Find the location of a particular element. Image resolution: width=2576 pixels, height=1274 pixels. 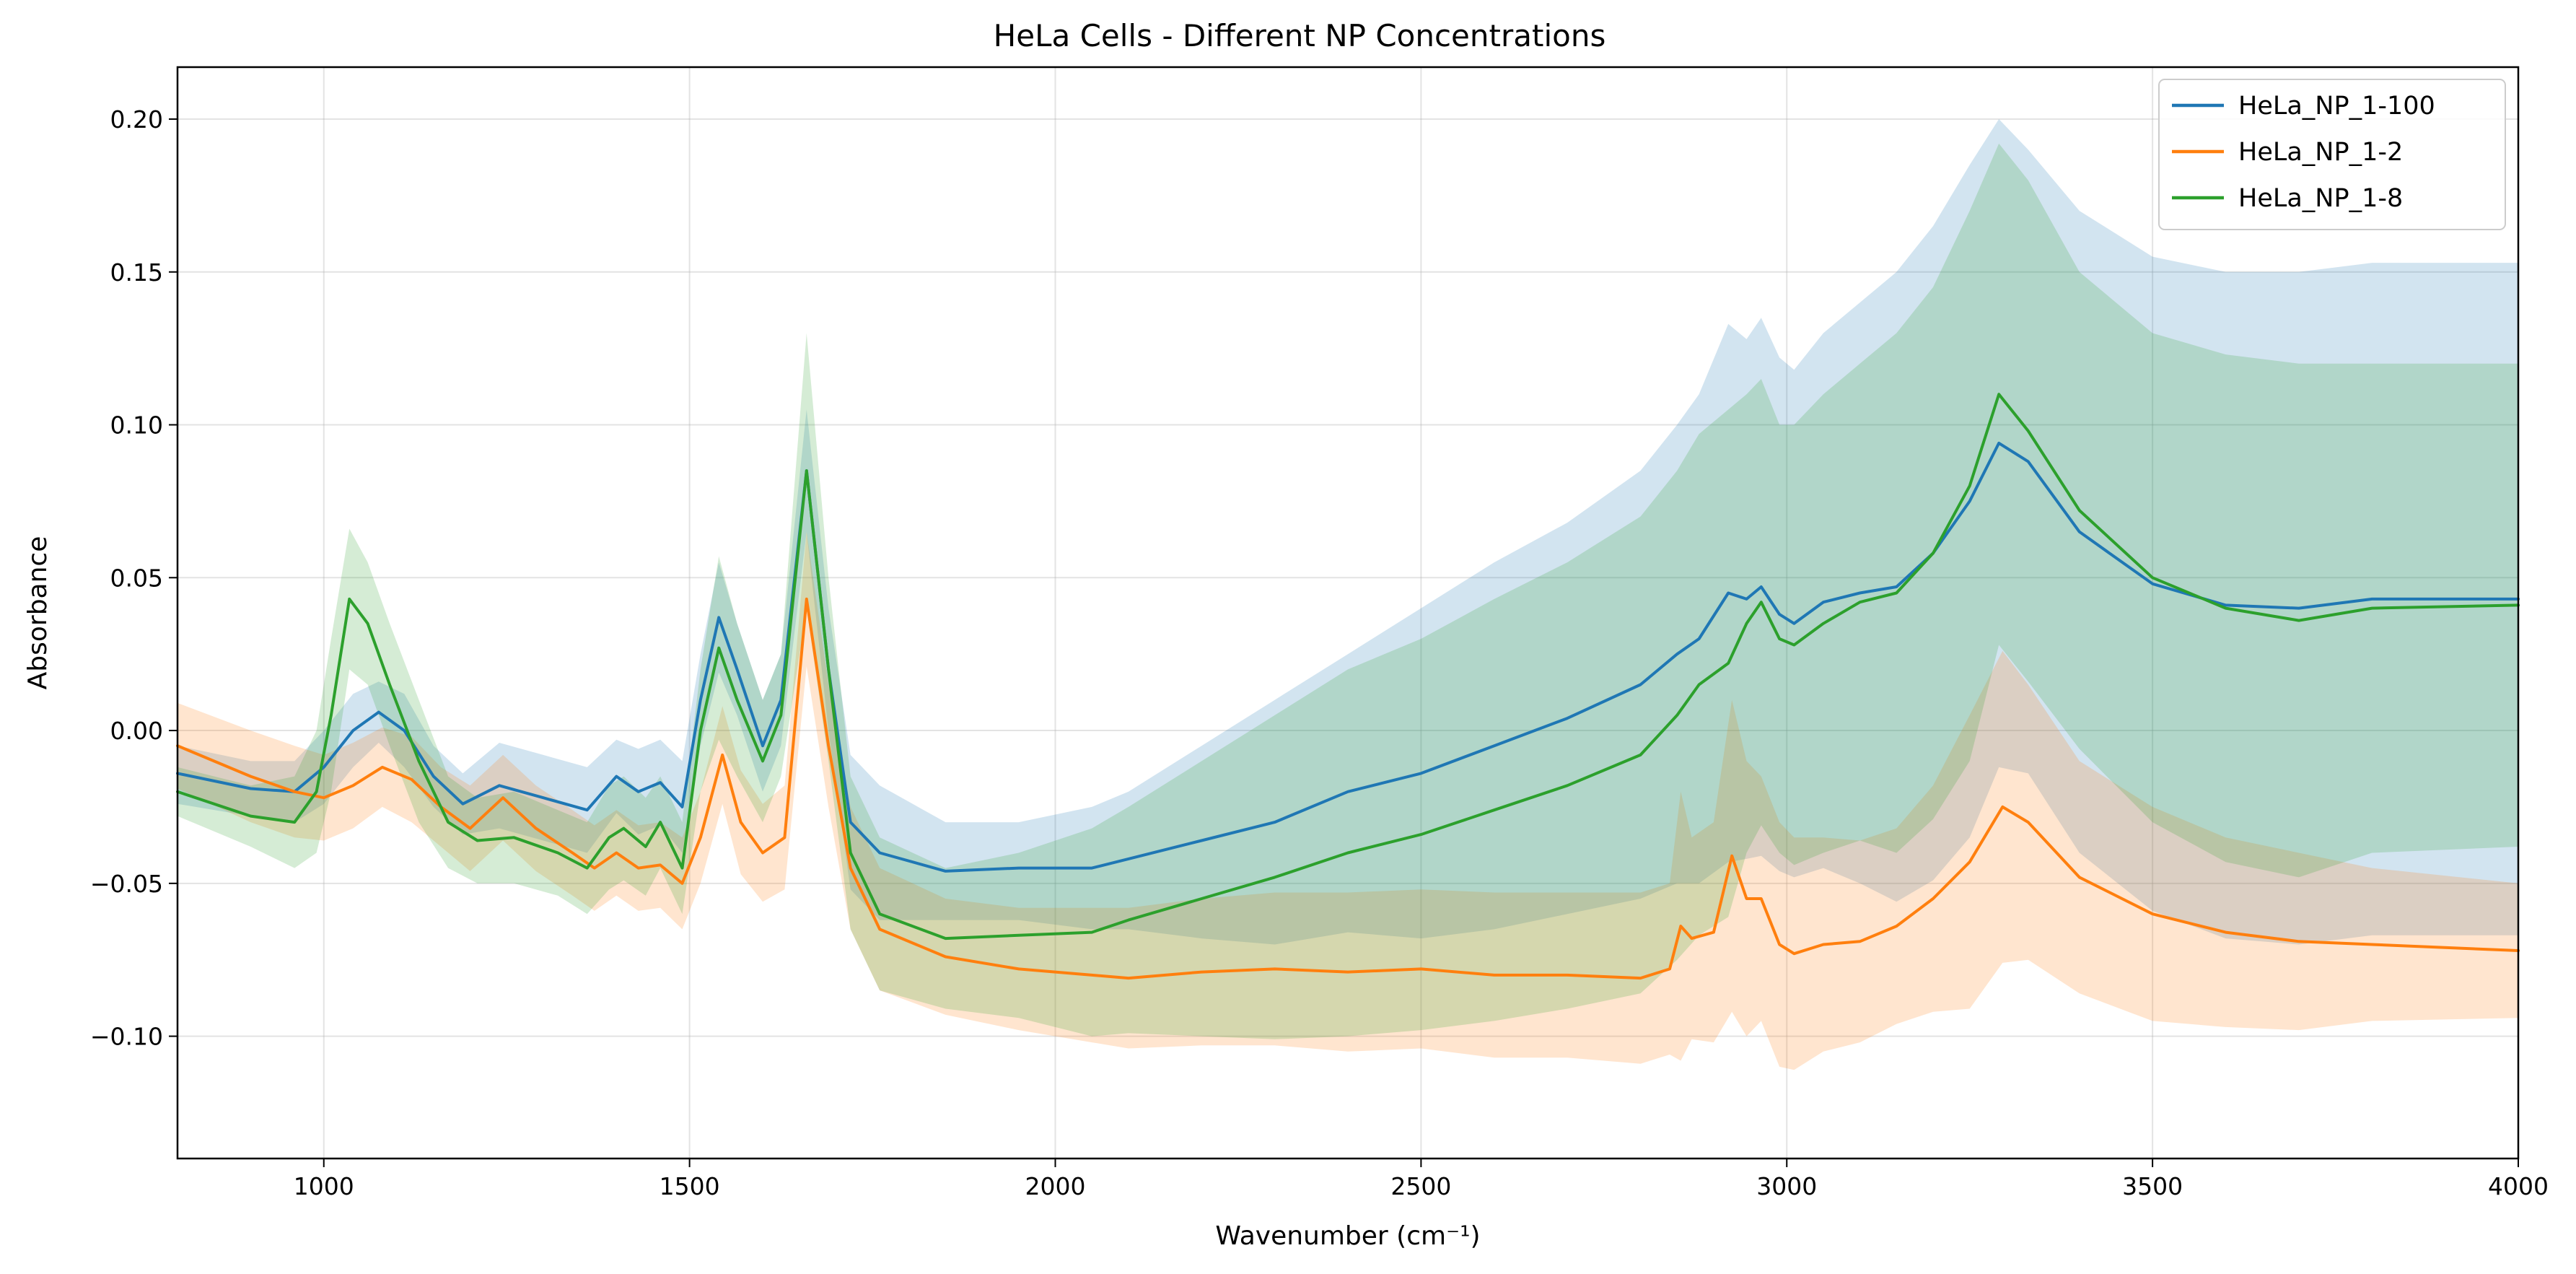

legend-box is located at coordinates (2332, 154).